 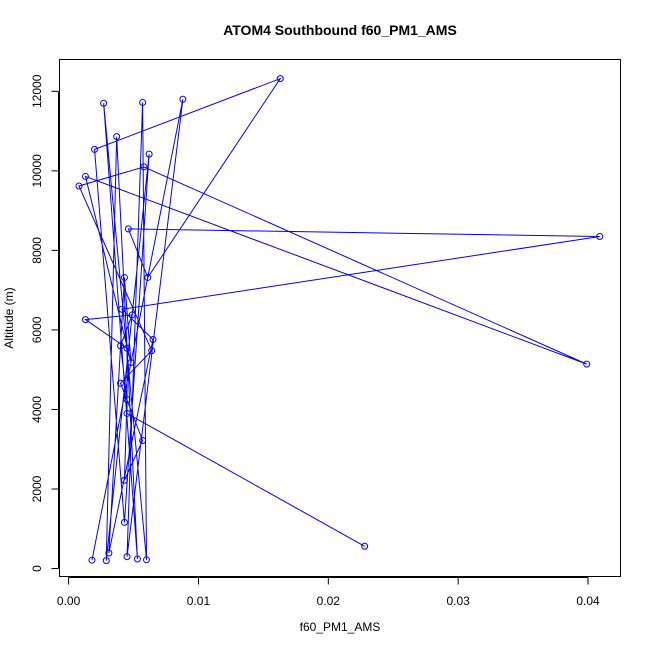 What do you see at coordinates (37, 409) in the screenshot?
I see `y-tick-label: 4000` at bounding box center [37, 409].